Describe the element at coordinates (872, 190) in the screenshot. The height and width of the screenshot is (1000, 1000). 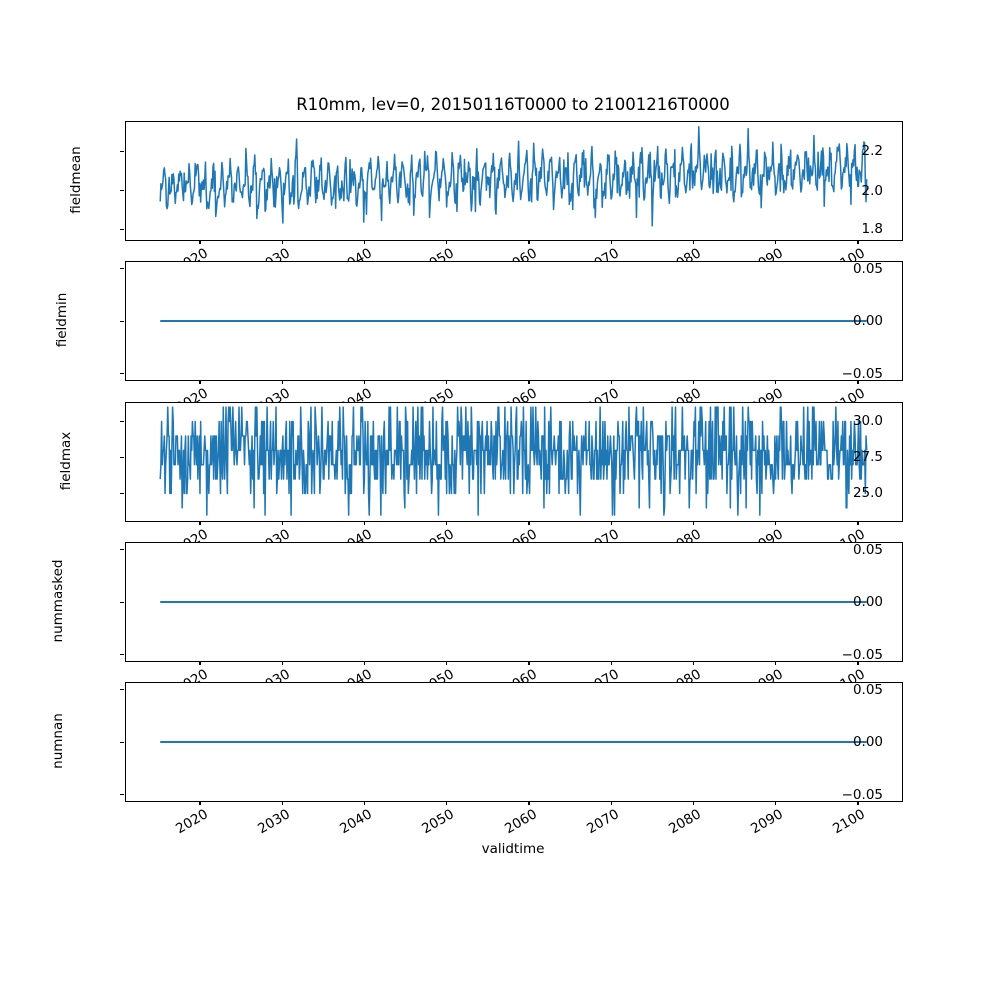
I see `y-tick-label: 2.0` at that location.